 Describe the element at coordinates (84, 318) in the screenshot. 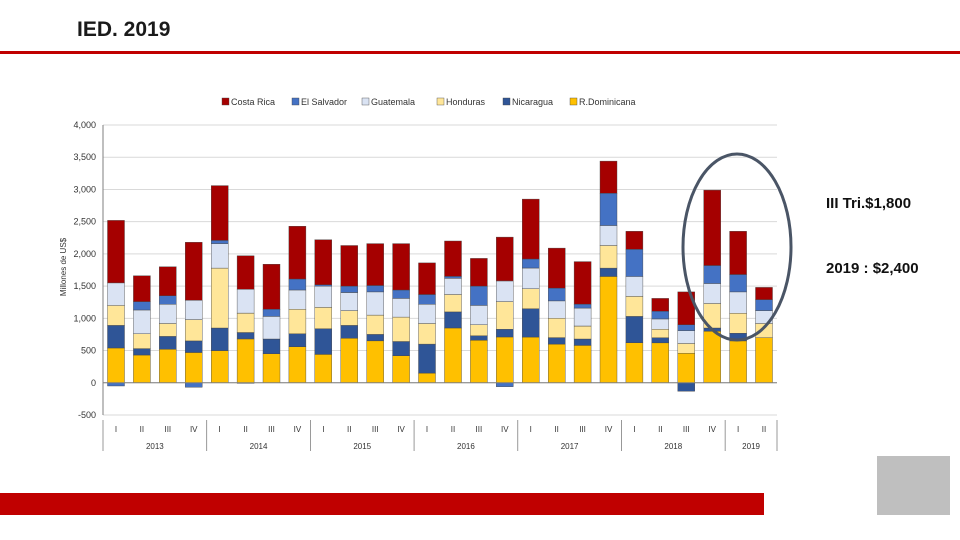

I see `y-tick-label: 1,000` at that location.